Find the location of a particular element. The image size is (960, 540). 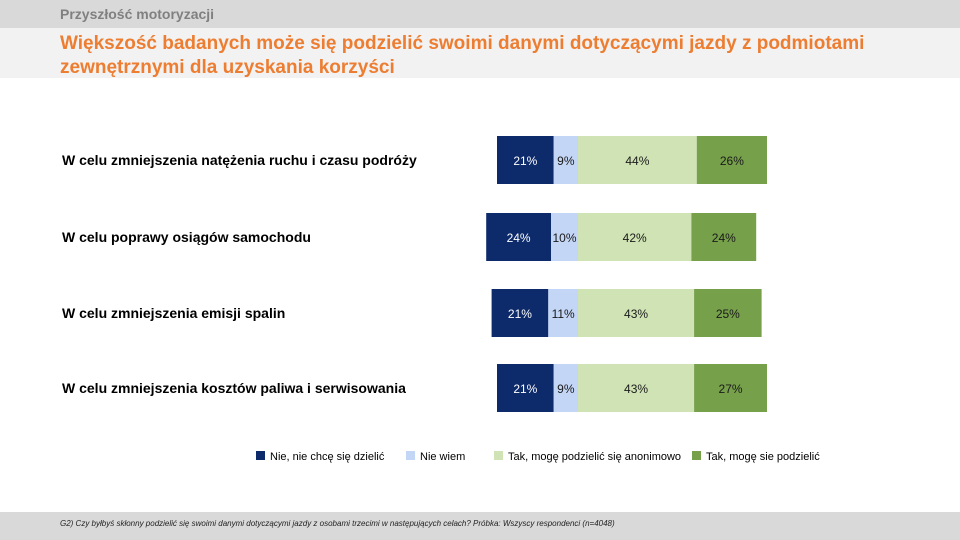

legend-label: Nie wiem is located at coordinates (442, 457).